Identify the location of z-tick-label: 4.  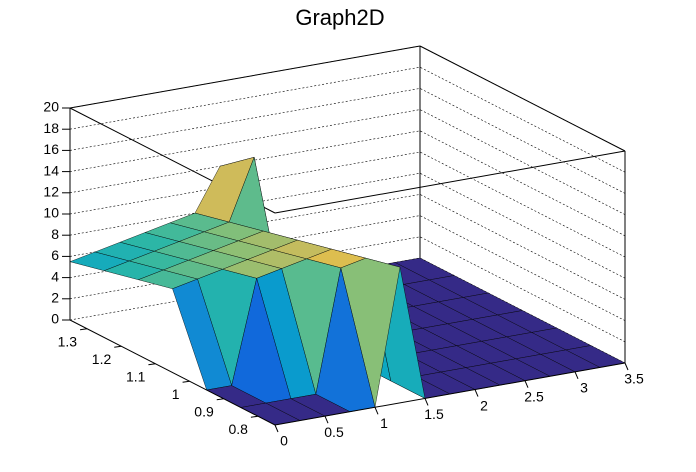
(55, 276).